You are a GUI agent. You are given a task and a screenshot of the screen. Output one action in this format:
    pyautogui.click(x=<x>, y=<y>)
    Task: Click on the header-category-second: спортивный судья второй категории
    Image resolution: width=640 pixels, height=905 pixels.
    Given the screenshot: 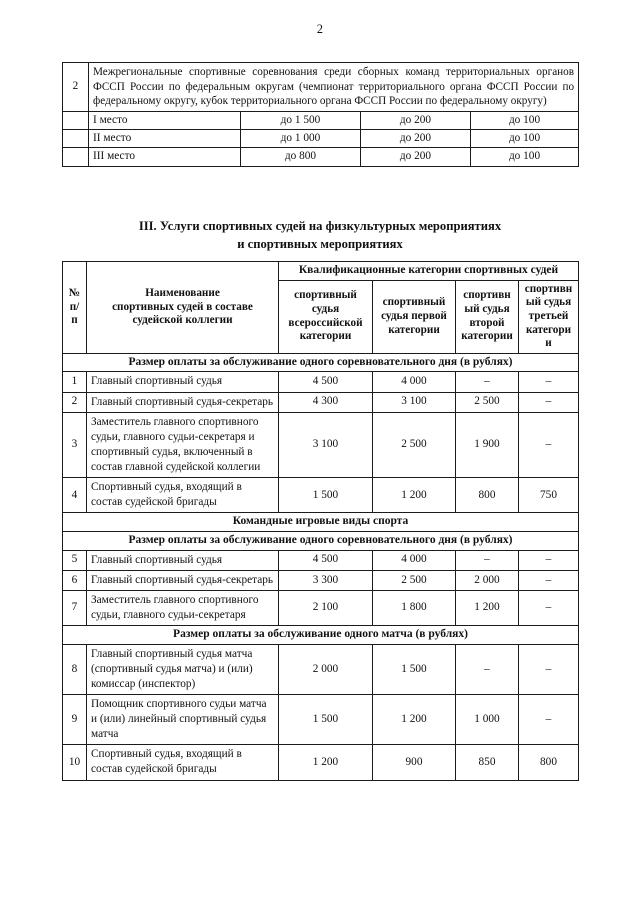 What is the action you would take?
    pyautogui.click(x=487, y=316)
    